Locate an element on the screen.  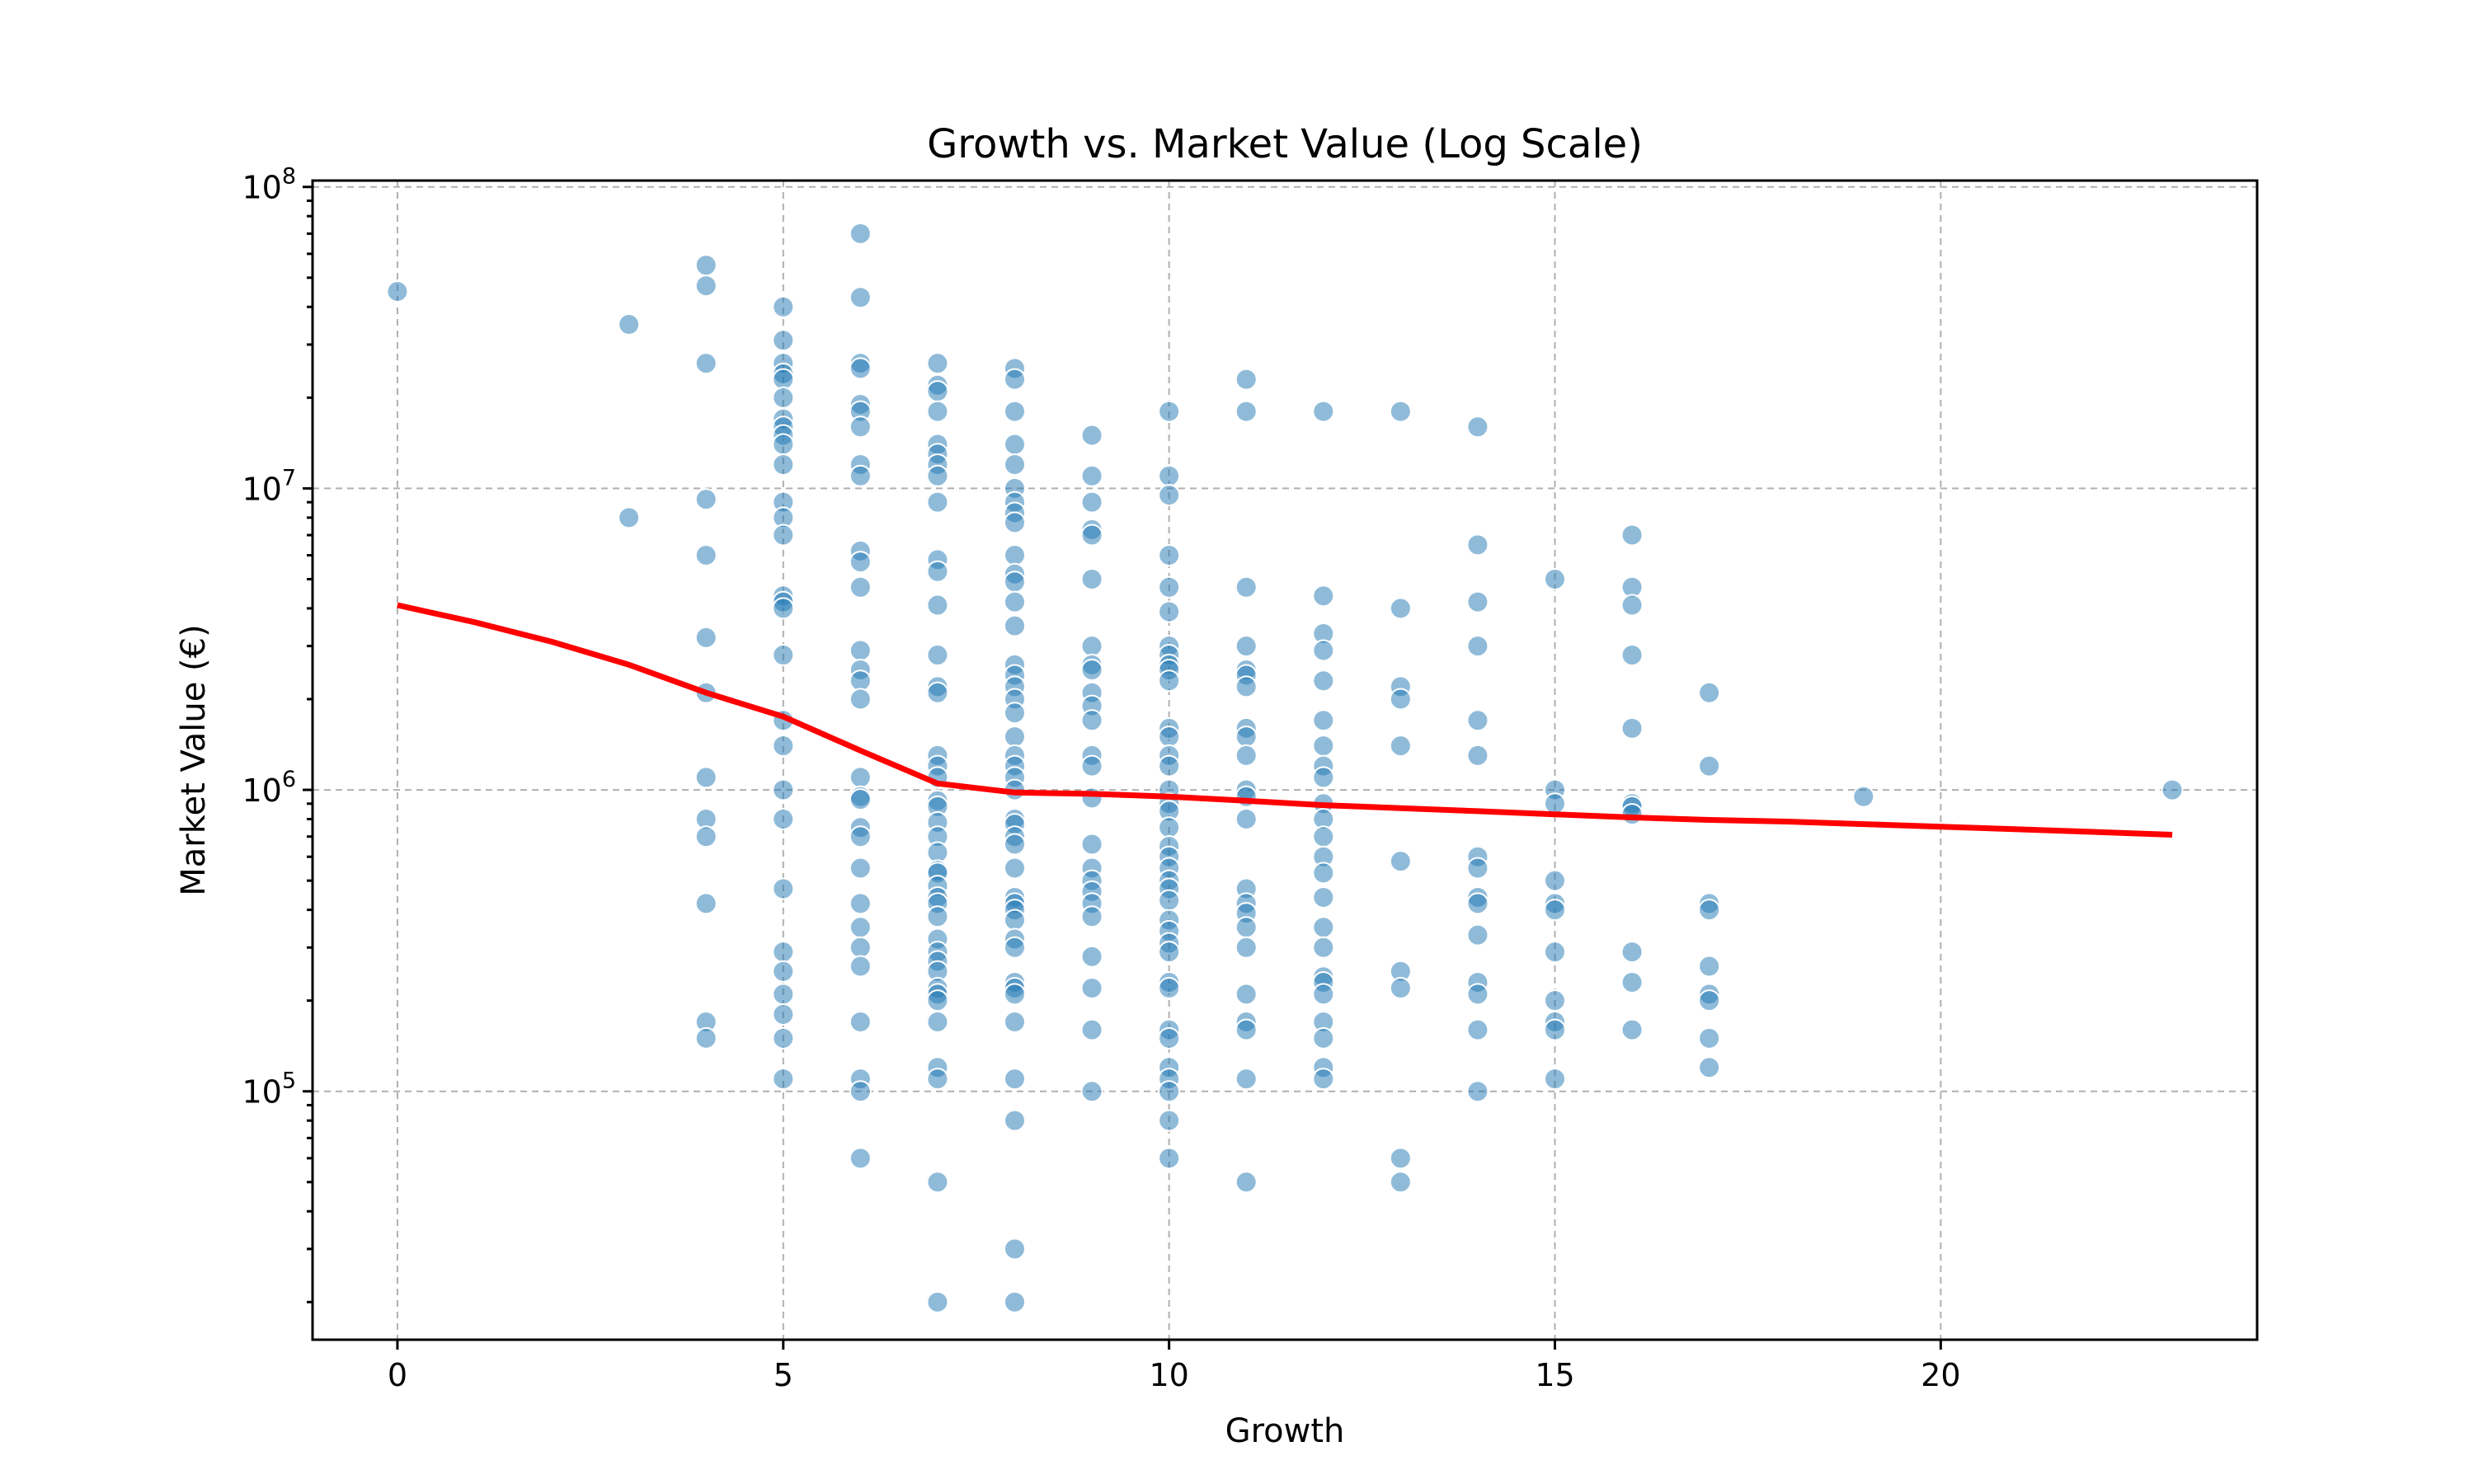
y-tick-label: 10⁸ is located at coordinates (269, 185).